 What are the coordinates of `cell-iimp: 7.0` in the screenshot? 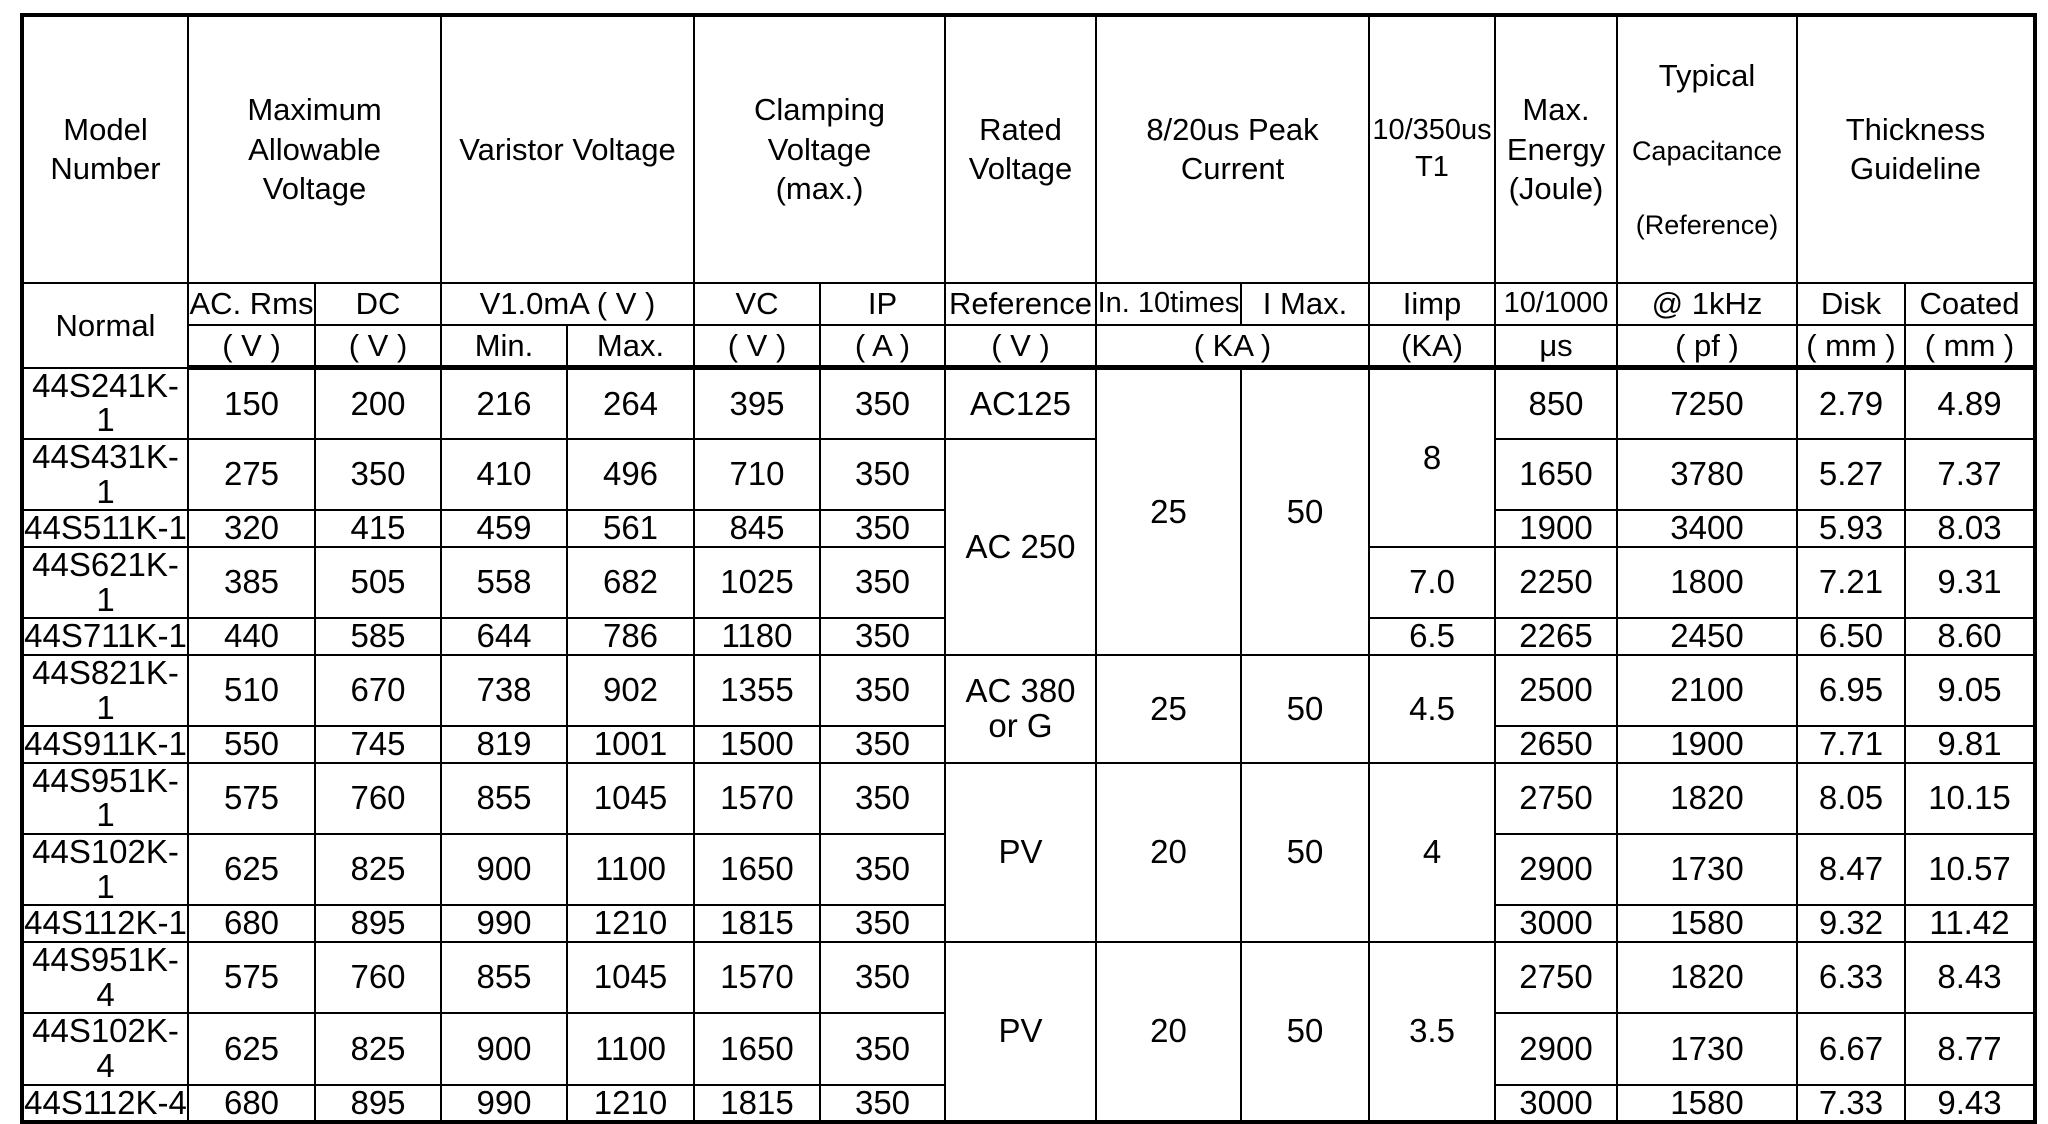 It's located at (1432, 582).